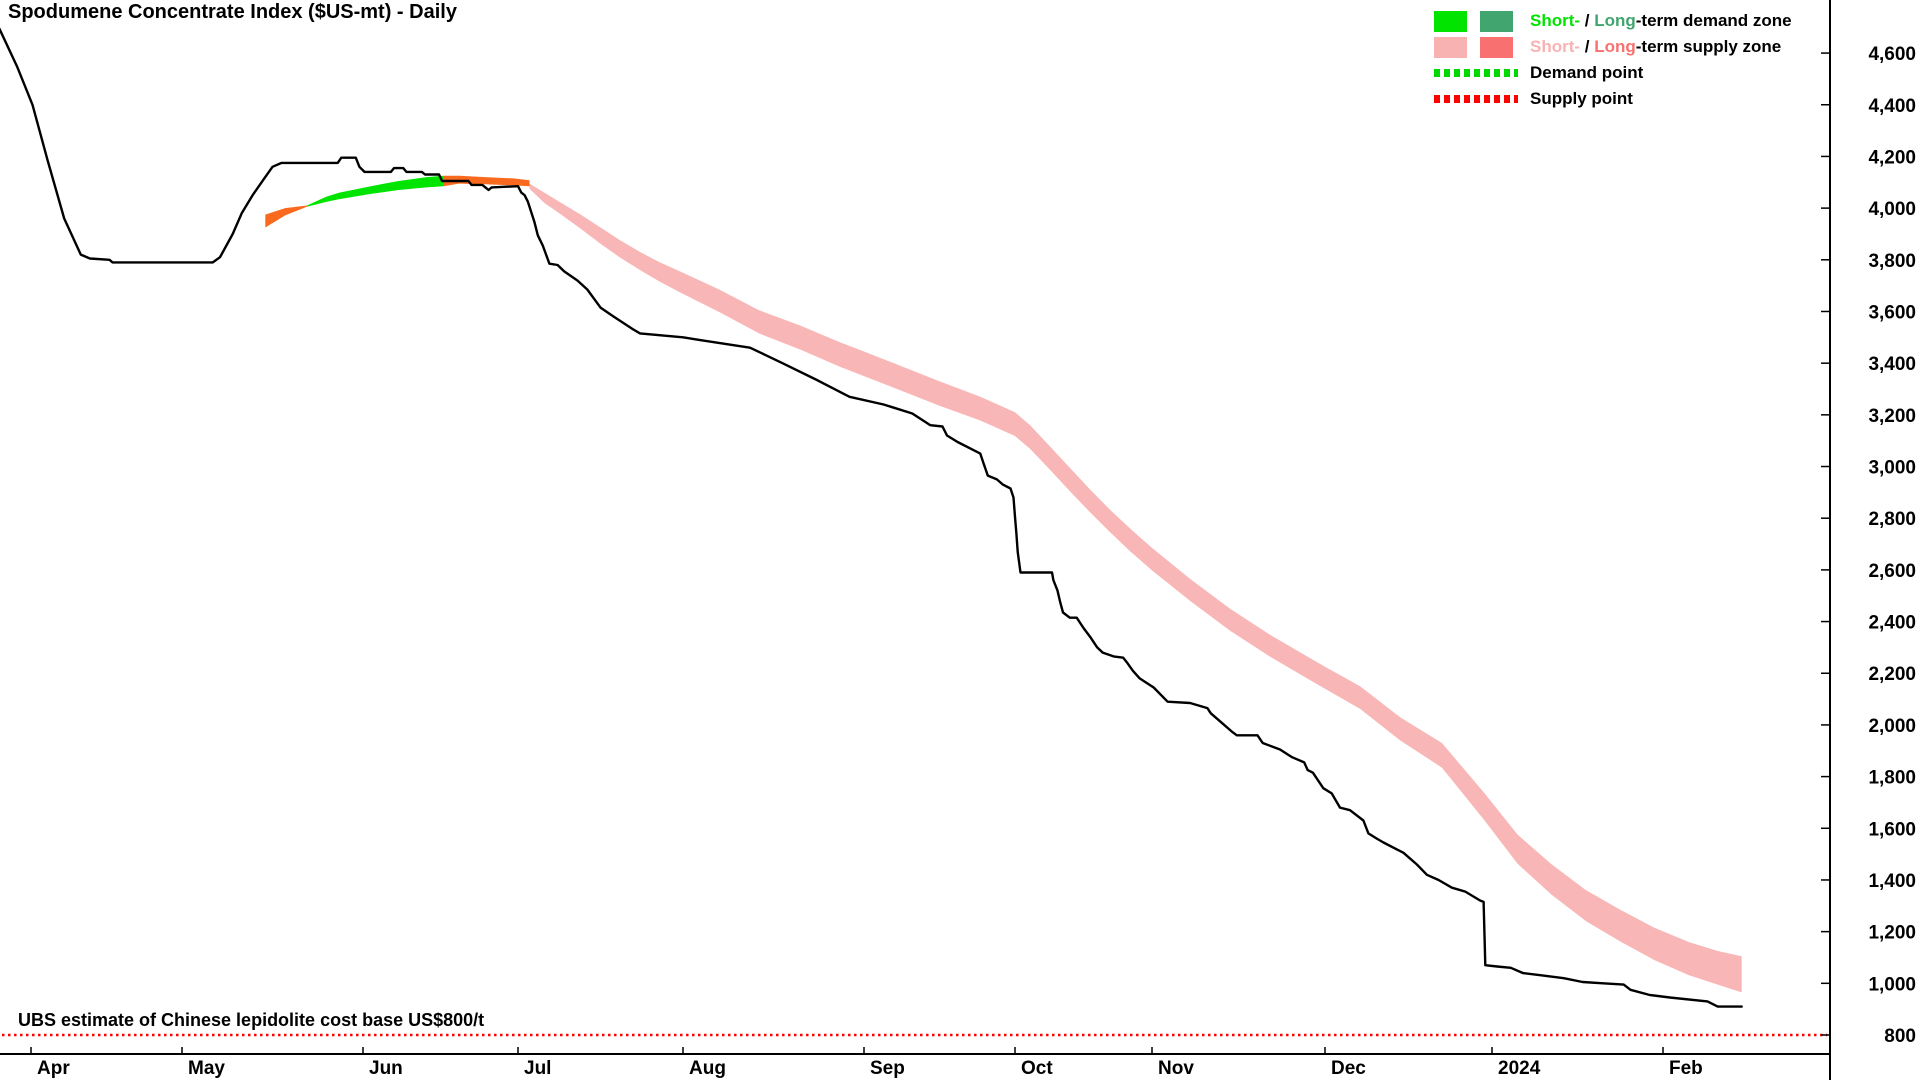  What do you see at coordinates (1892, 106) in the screenshot?
I see `y-tick-label: 4,400` at bounding box center [1892, 106].